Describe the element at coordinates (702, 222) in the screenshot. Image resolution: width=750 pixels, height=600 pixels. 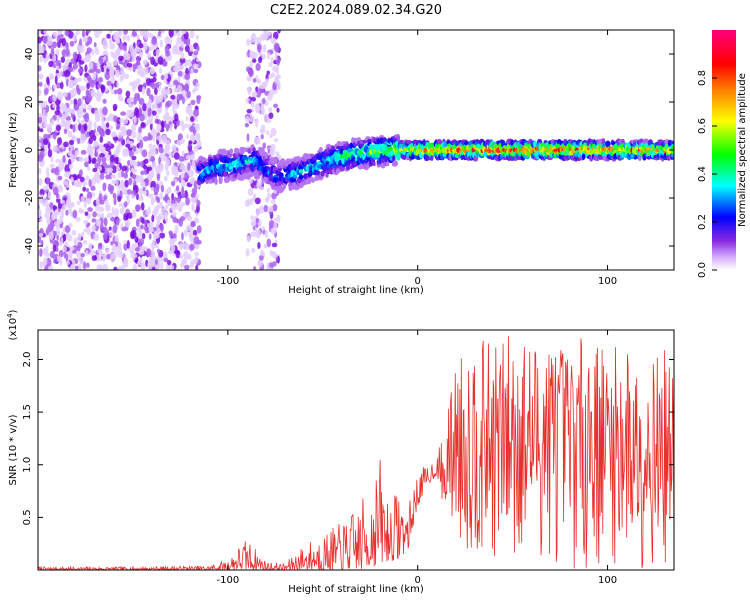
I see `colorbar-tick-label: 0.2` at that location.